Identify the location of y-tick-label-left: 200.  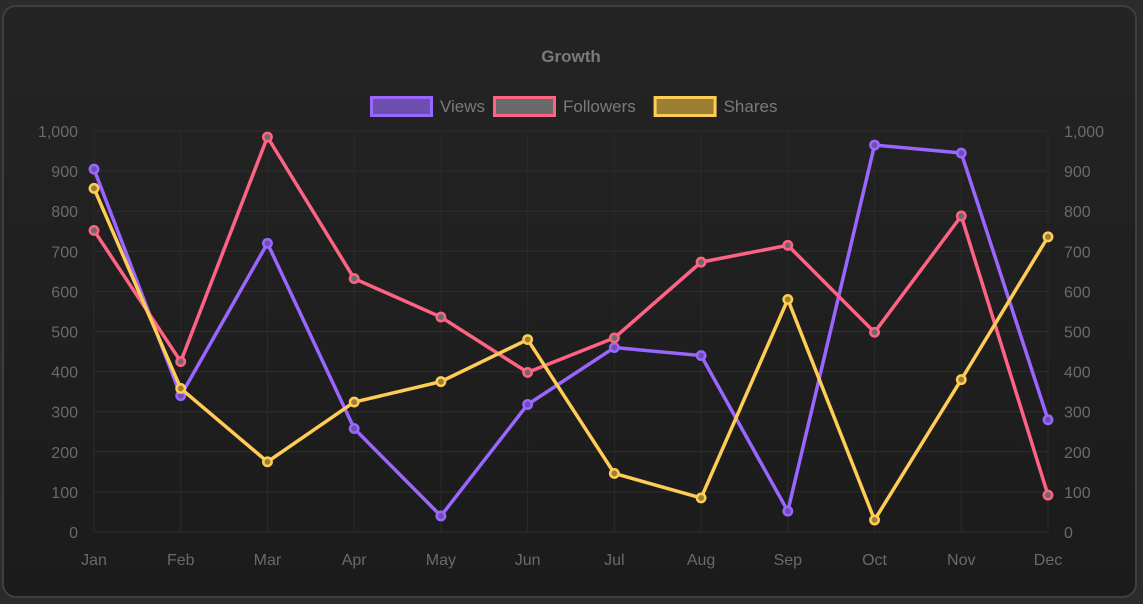
(64, 453).